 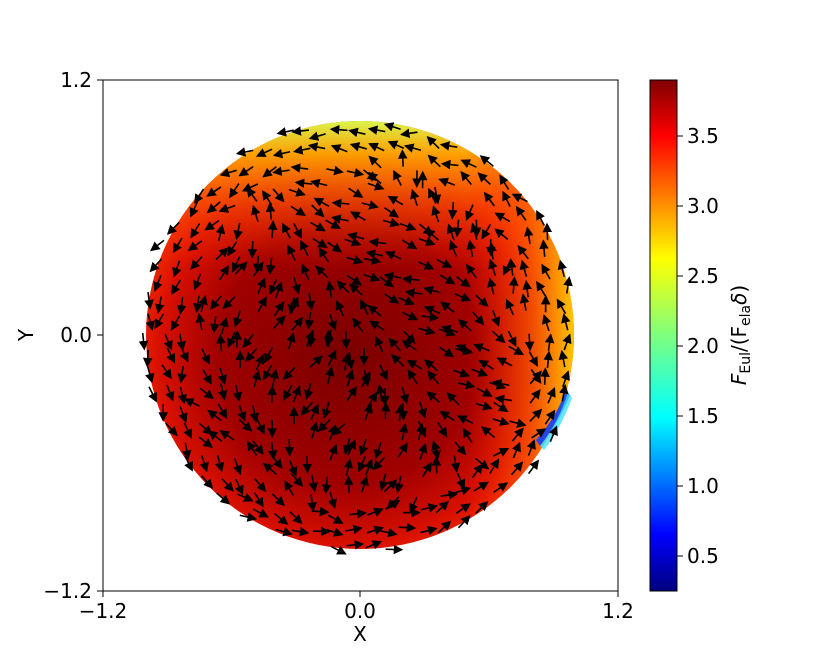 What do you see at coordinates (703, 556) in the screenshot?
I see `colorbar-tick-label: 0.5` at bounding box center [703, 556].